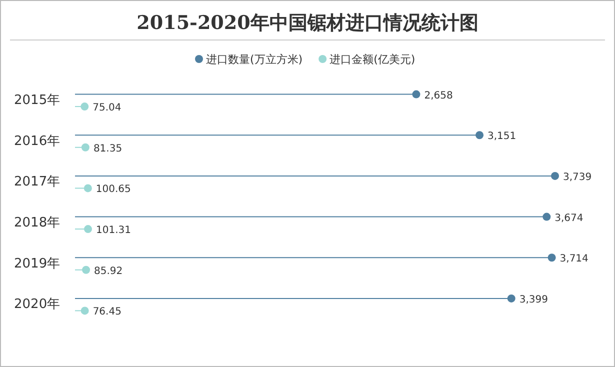 The height and width of the screenshot is (367, 615). I want to click on data-label: 3,674, so click(569, 218).